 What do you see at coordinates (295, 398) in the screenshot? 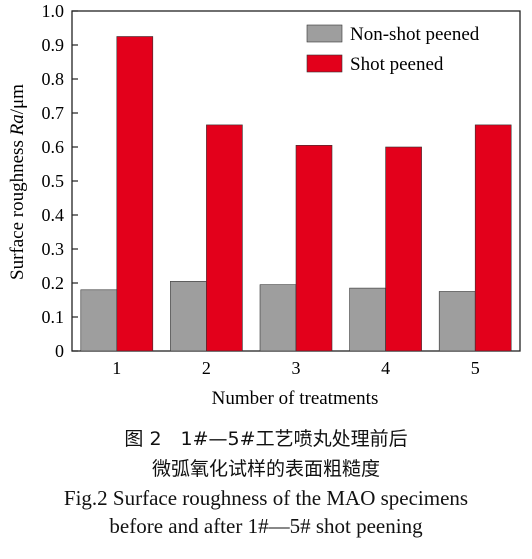
I see `x-axis-label: Number of treatments` at bounding box center [295, 398].